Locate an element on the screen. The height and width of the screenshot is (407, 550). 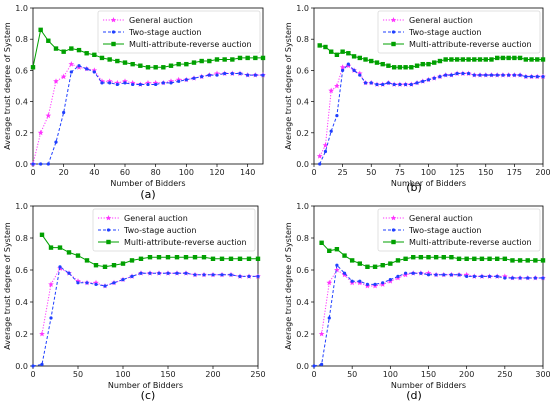
y-axis-label: Average trust degree of System is located at coordinates (288, 86).